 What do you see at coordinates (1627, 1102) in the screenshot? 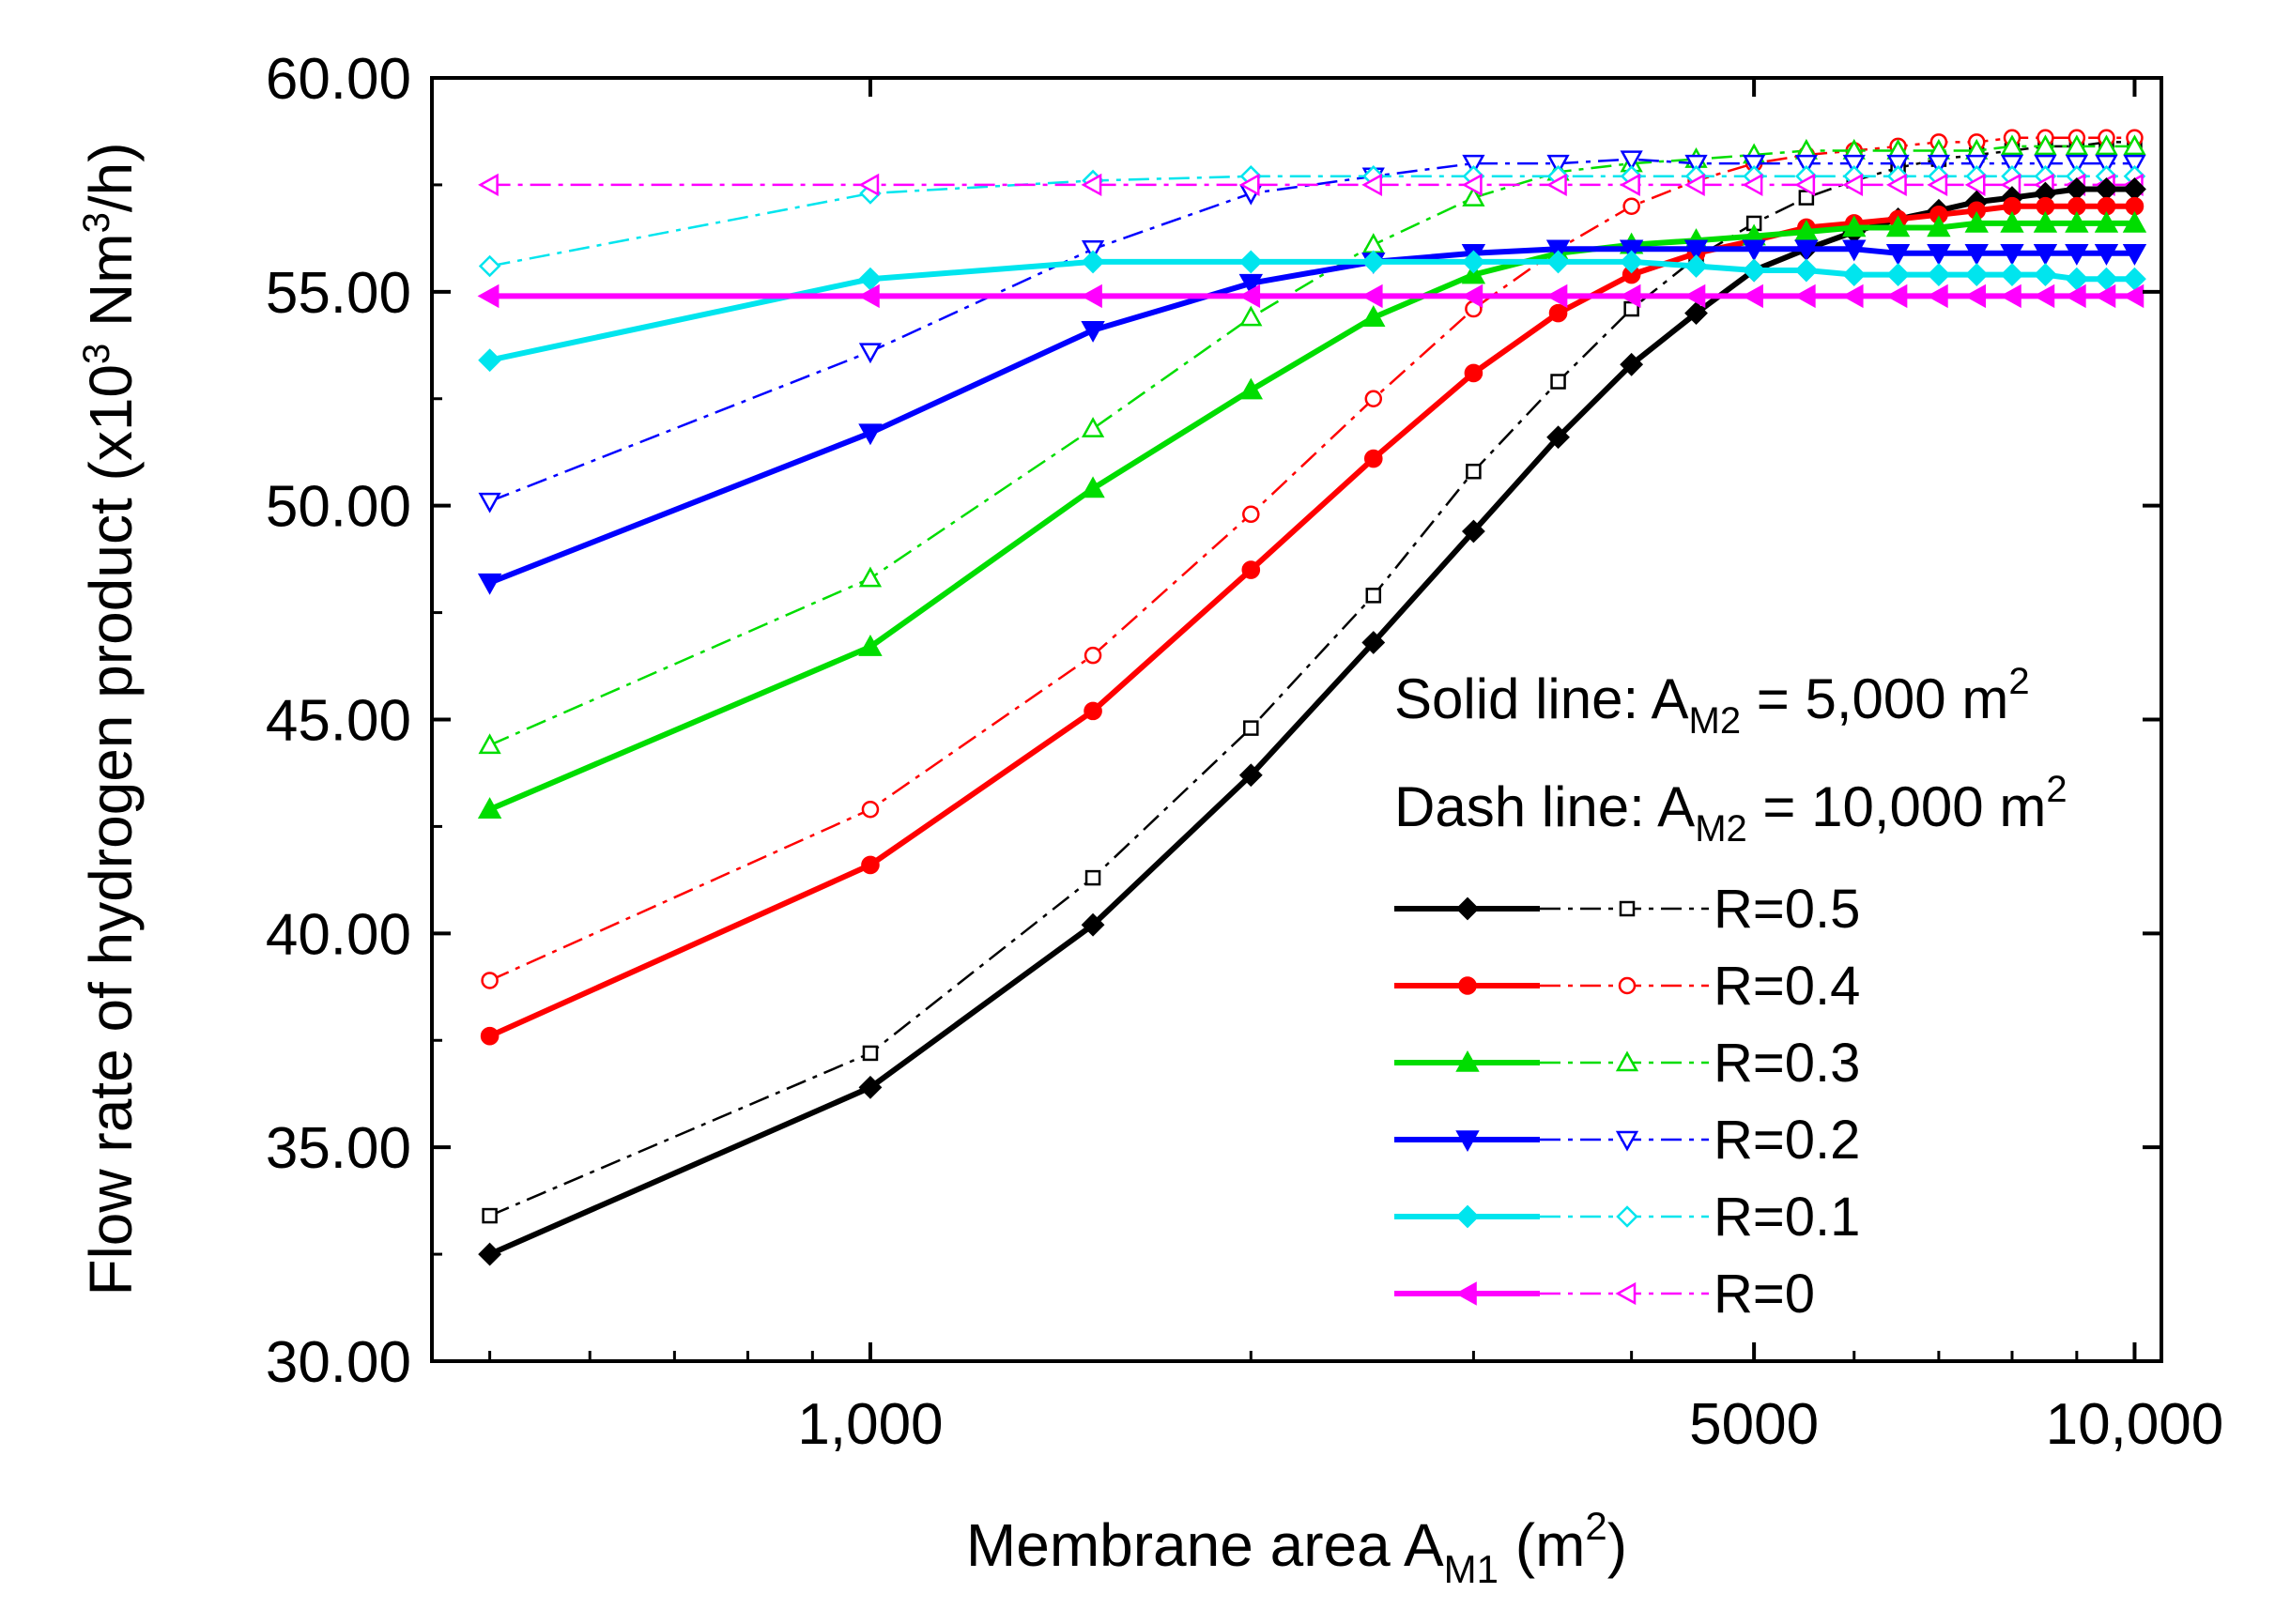
I see `legend: R=0.5 R=0.4 R=0.3 R=0.2 R=0.1 R=0` at bounding box center [1627, 1102].